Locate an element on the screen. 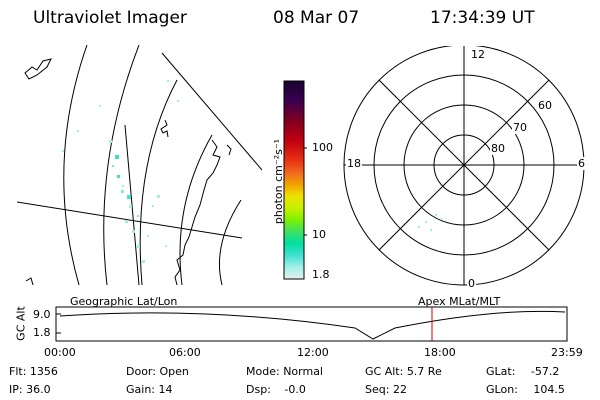 The width and height of the screenshot is (600, 400). colorbar-label: photon cm⁻²s⁻¹ is located at coordinates (279, 181).